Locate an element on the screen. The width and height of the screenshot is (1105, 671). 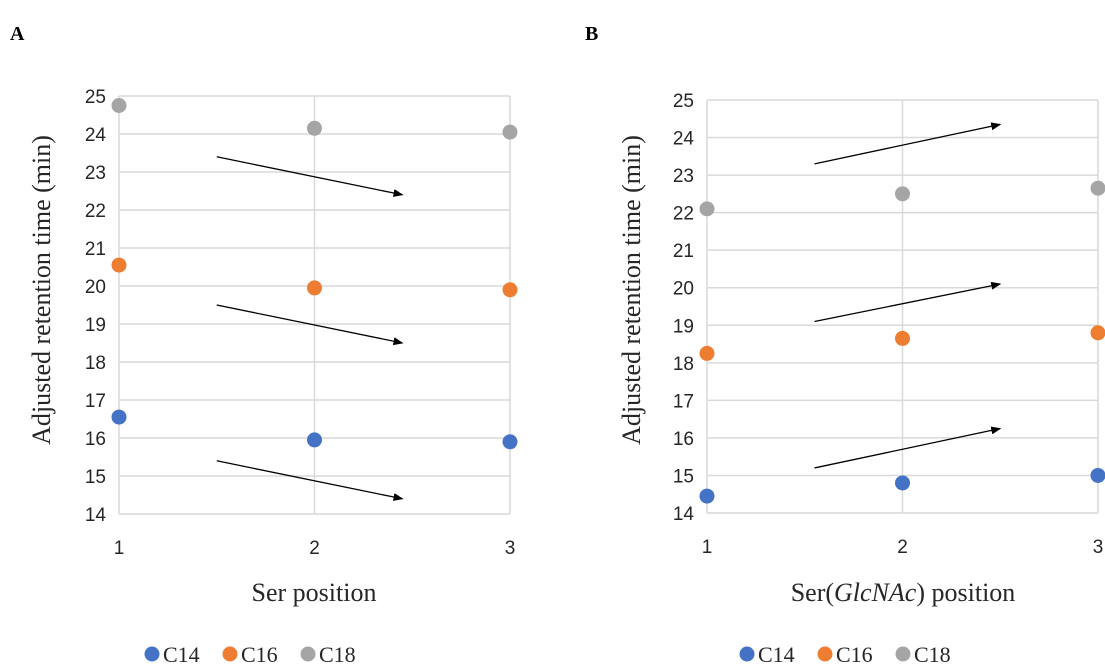
panel-b-y-tick-label: 23 is located at coordinates (683, 176).